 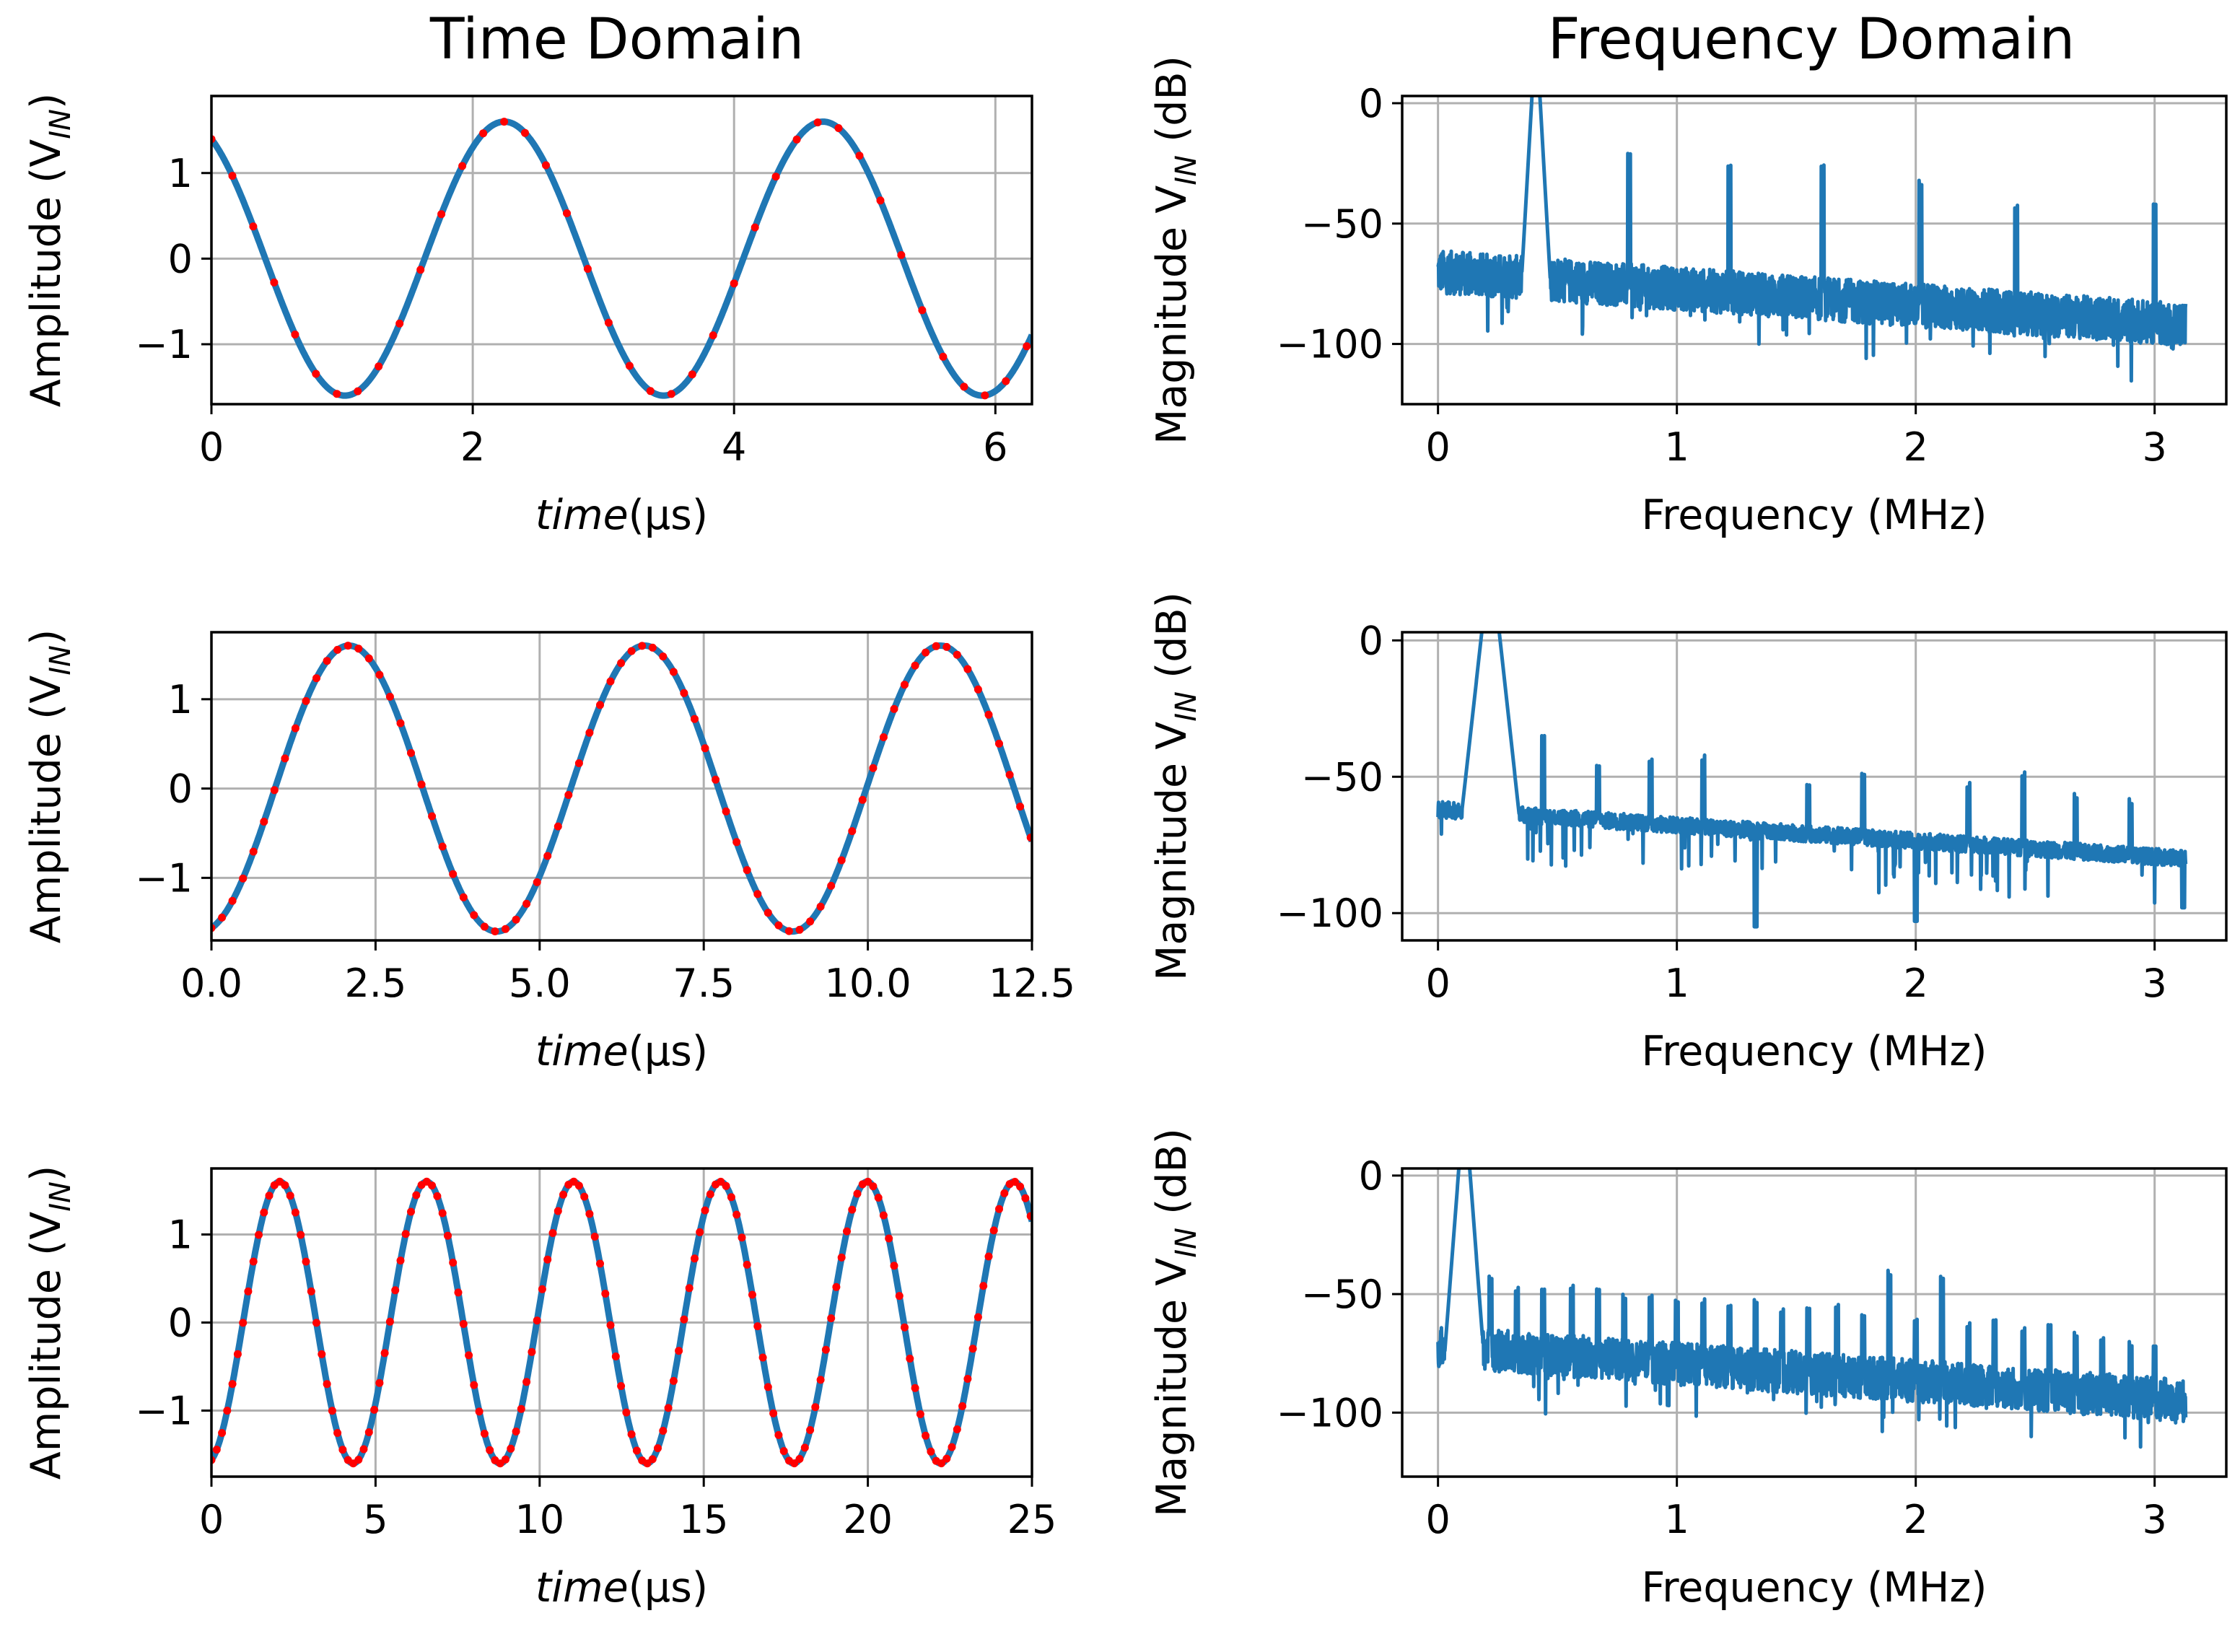 What do you see at coordinates (180, 789) in the screenshot?
I see `y-tick-label: 0` at bounding box center [180, 789].